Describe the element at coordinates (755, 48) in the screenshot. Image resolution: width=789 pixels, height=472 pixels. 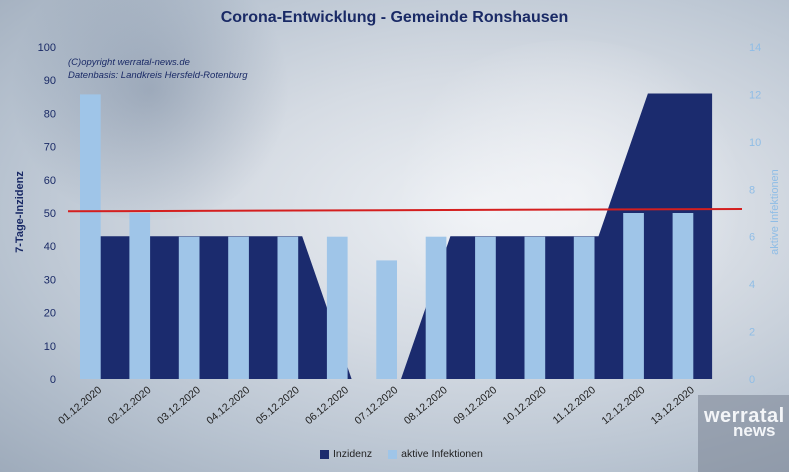
I see `right-axis-tick-label: 14` at that location.